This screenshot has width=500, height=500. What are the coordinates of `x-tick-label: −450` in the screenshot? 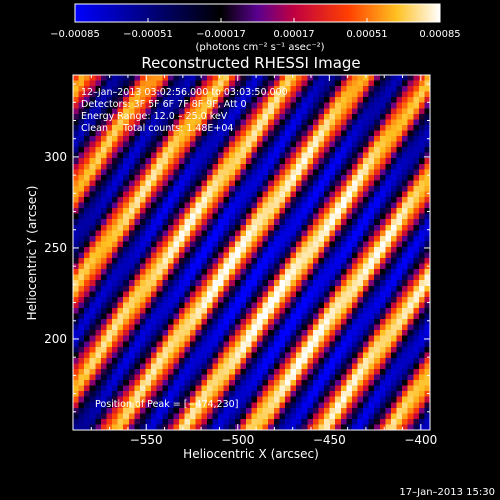 It's located at (329, 440).